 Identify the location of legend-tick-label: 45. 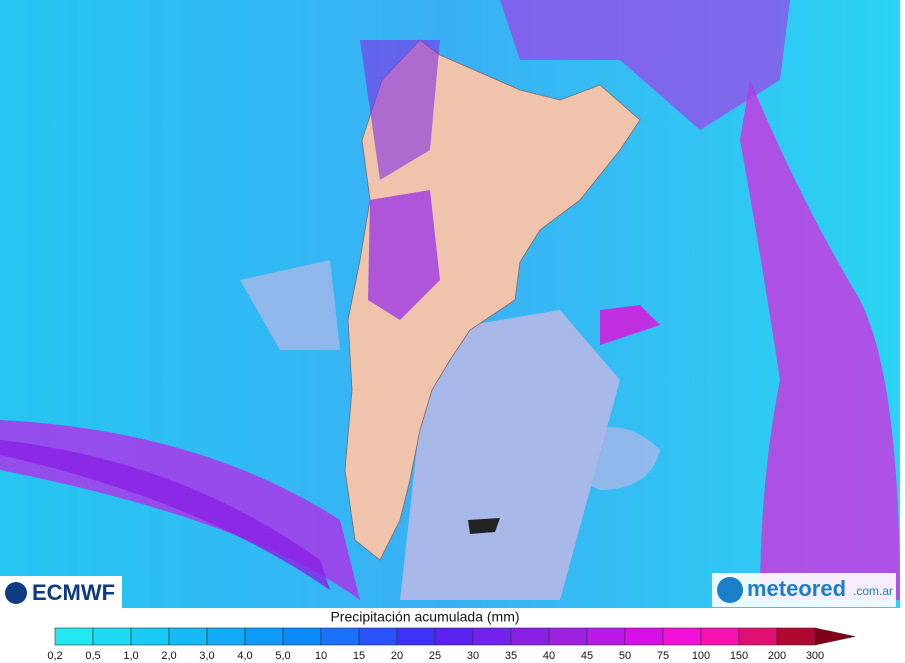
(587, 656).